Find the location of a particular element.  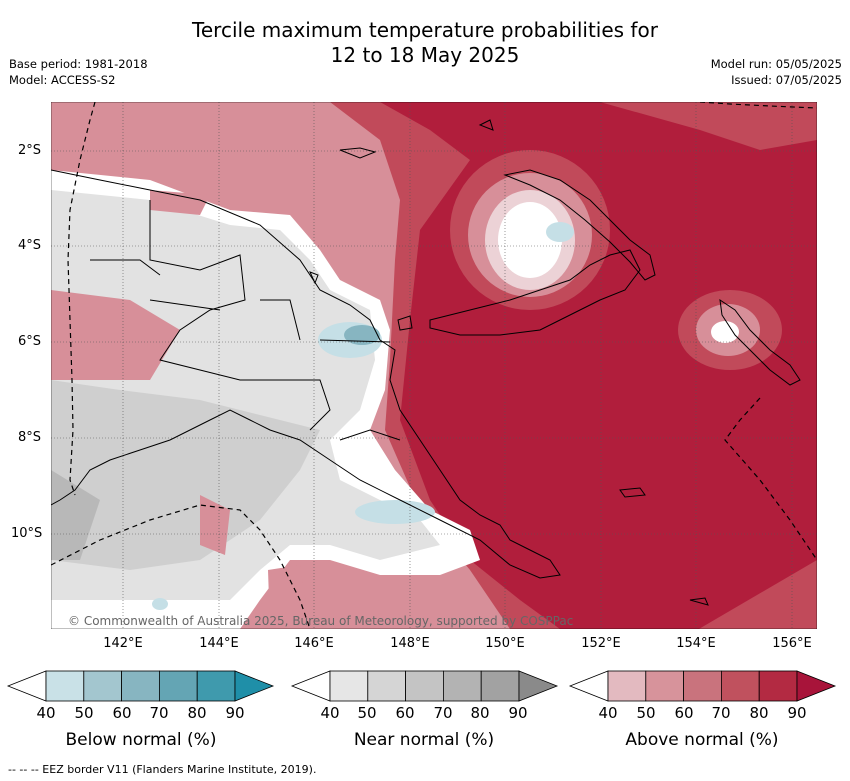

near-normal-colorbar is located at coordinates (424, 686).